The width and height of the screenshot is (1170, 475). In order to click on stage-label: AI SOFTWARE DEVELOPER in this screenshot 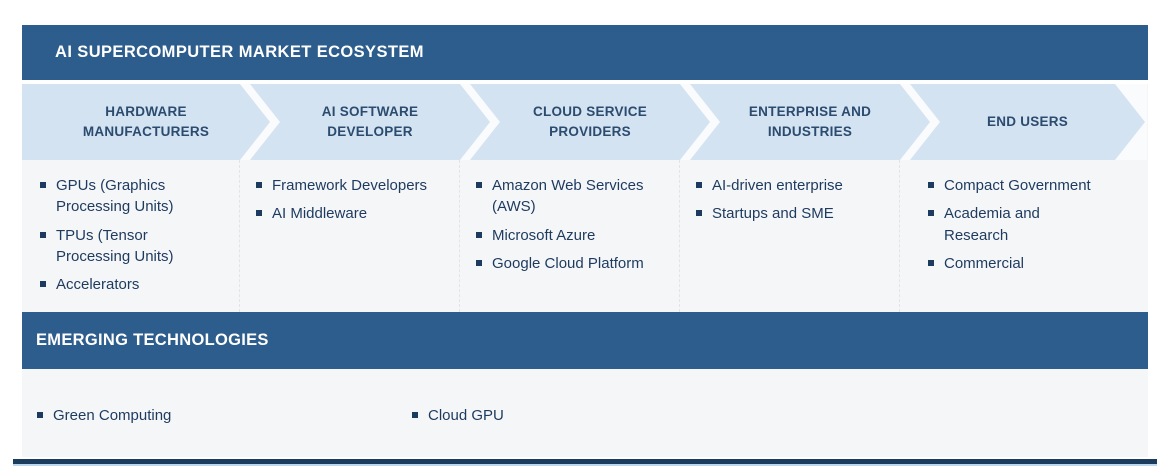, I will do `click(370, 122)`.